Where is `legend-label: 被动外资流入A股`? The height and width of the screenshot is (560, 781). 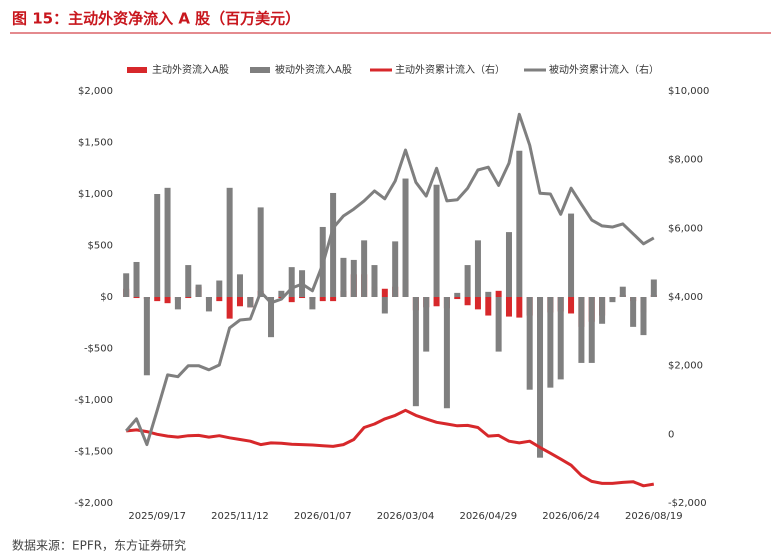 legend-label: 被动外资流入A股 is located at coordinates (313, 69).